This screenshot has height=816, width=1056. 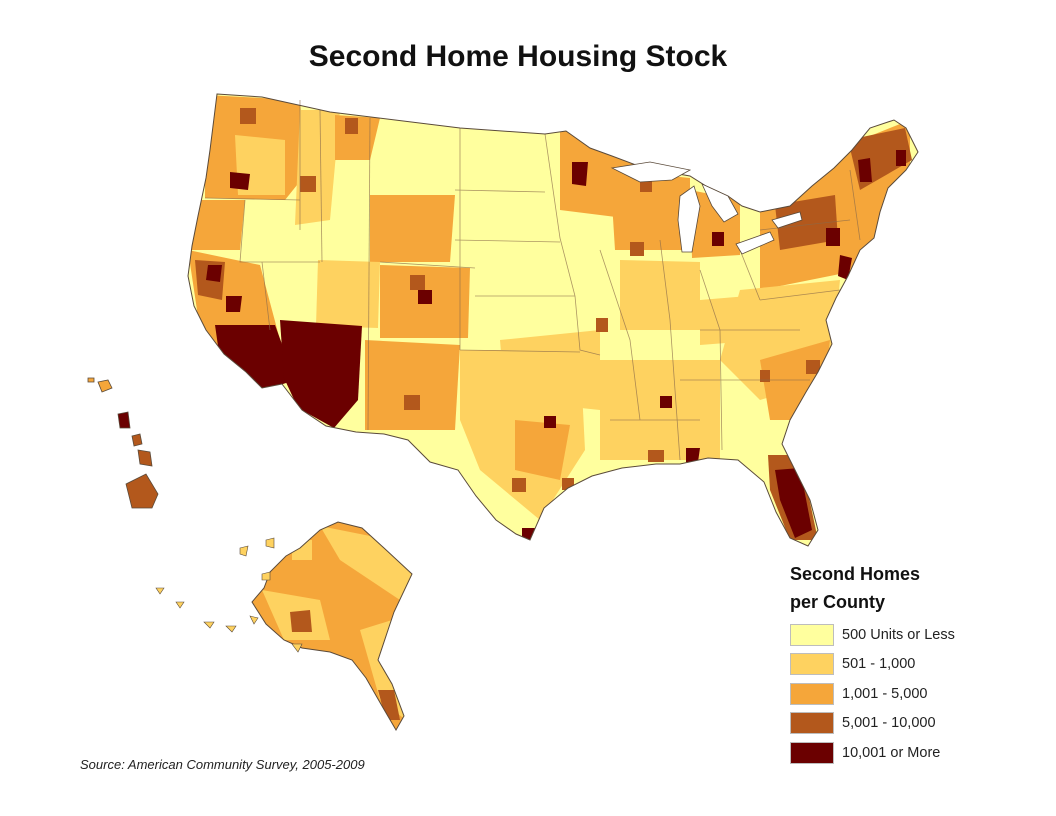 What do you see at coordinates (885, 693) in the screenshot?
I see `legend-label: 1,001 - 5,000` at bounding box center [885, 693].